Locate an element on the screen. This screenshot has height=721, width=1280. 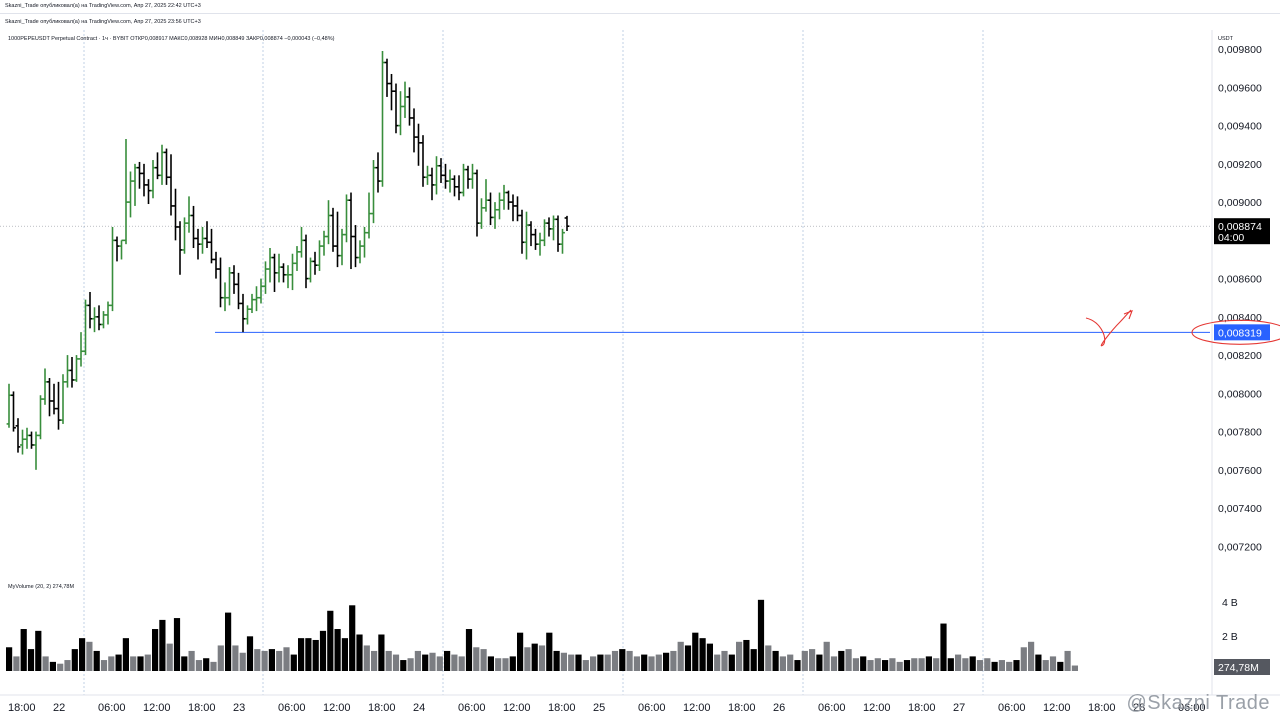
price-tick-label: 0,009400 is located at coordinates (1240, 127).